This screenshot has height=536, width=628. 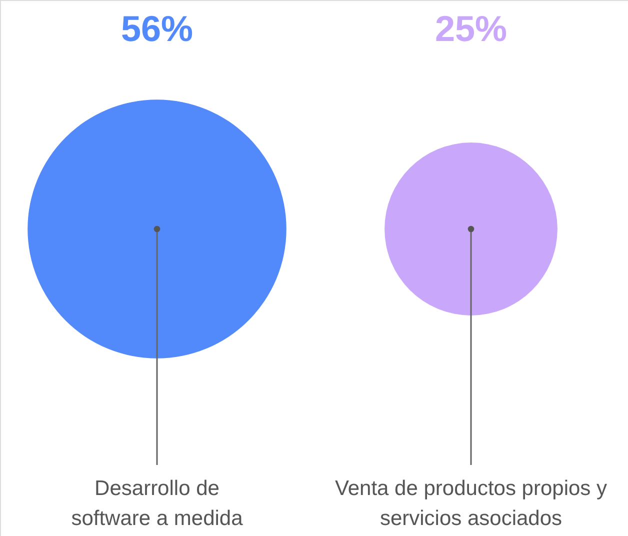 What do you see at coordinates (157, 28) in the screenshot?
I see `data-label: 56%` at bounding box center [157, 28].